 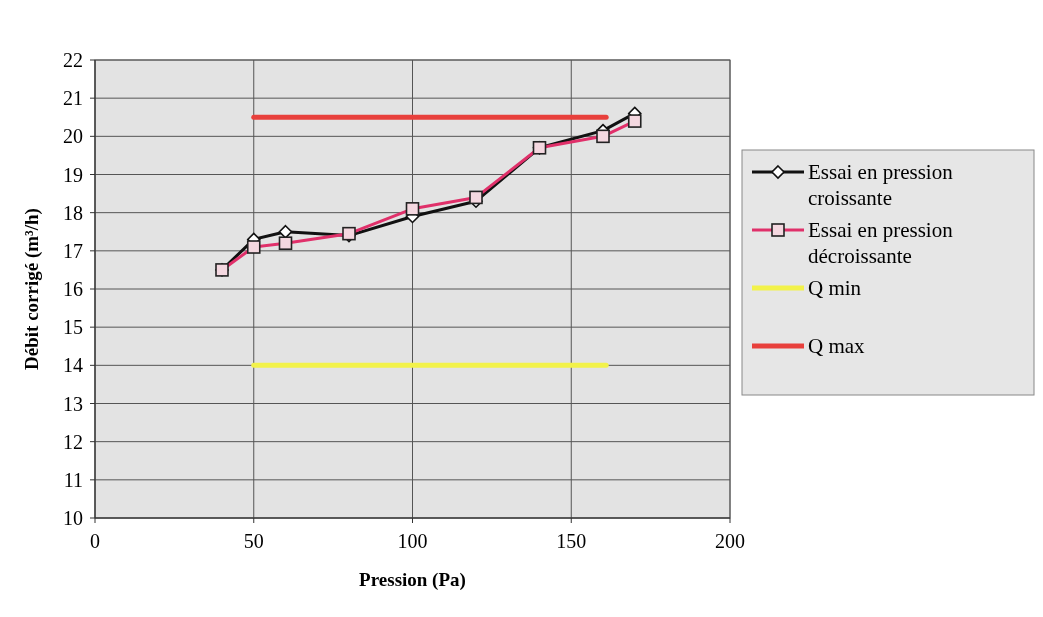 What do you see at coordinates (73, 174) in the screenshot?
I see `y-tick-label: 19` at bounding box center [73, 174].